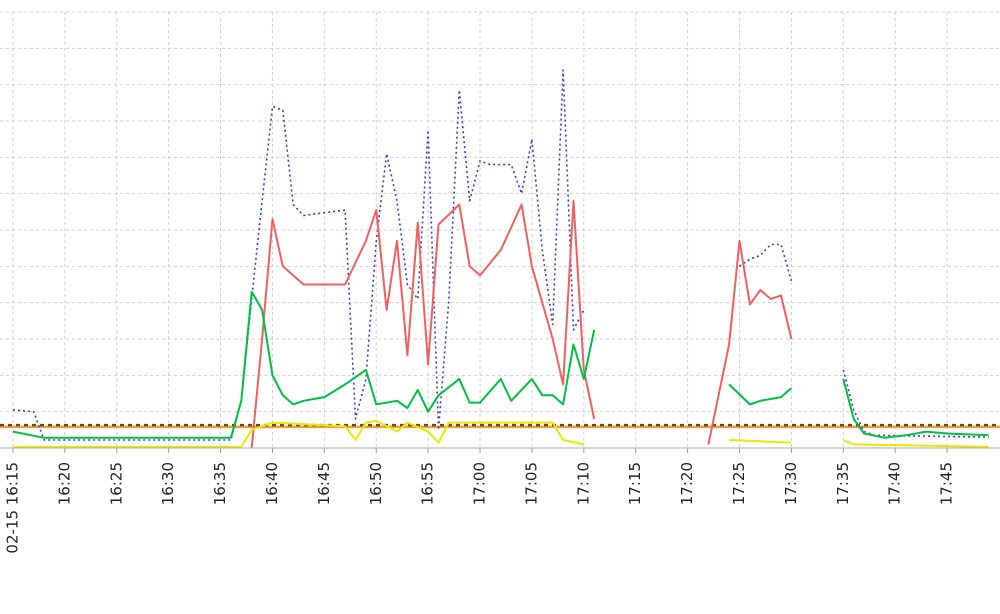 This screenshot has height=614, width=1000. I want to click on x-tick-label: 17:15, so click(635, 483).